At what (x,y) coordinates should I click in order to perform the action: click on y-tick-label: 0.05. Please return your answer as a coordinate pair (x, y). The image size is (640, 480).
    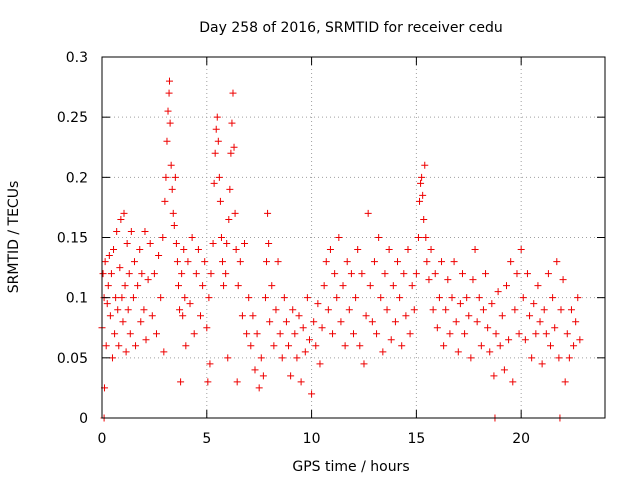
    Looking at the image, I should click on (72, 359).